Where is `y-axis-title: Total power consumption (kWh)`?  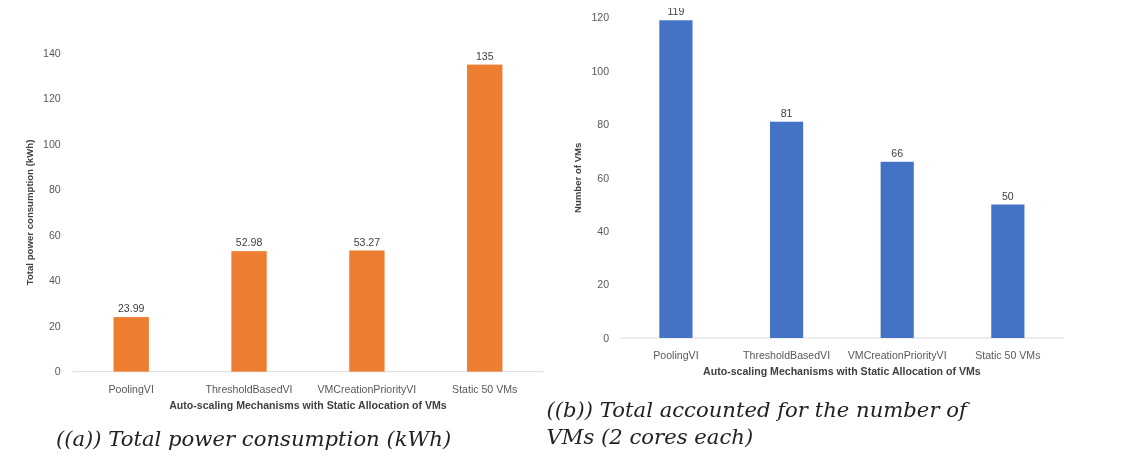
y-axis-title: Total power consumption (kWh) is located at coordinates (29, 212).